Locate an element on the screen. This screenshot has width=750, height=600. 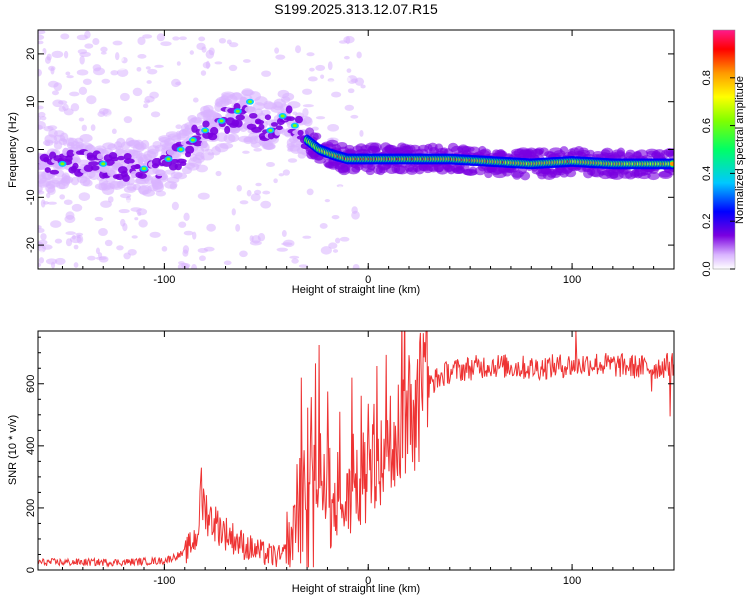
spectrogram-y-tick-label: -20 is located at coordinates (31, 245).